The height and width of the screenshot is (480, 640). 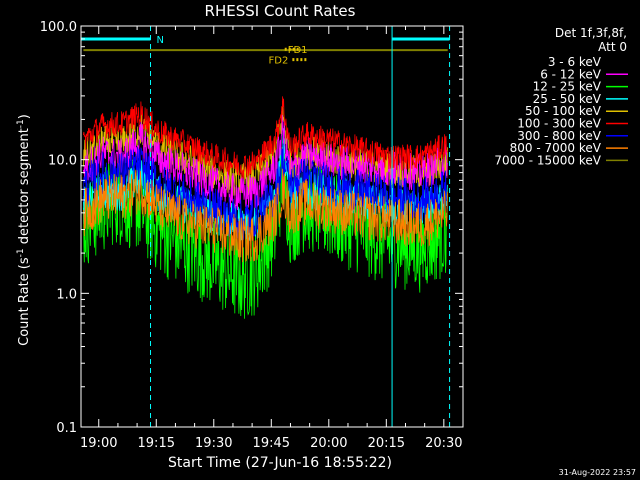 I want to click on flag-label: FD2, so click(x=279, y=61).